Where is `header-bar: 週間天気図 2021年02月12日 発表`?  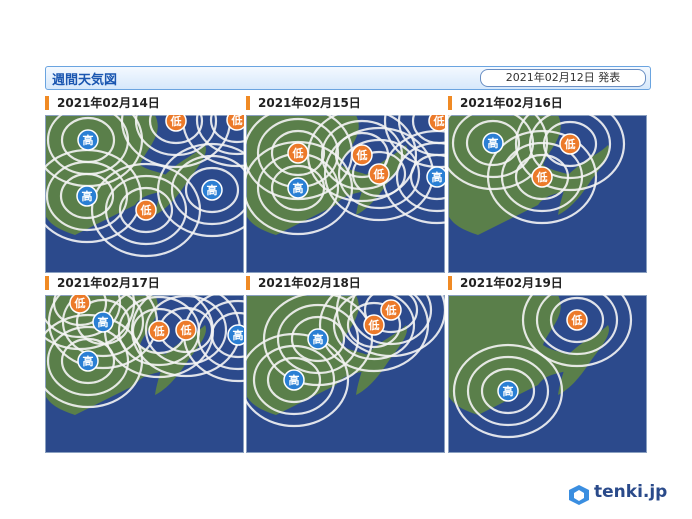 header-bar: 週間天気図 2021年02月12日 発表 is located at coordinates (348, 78).